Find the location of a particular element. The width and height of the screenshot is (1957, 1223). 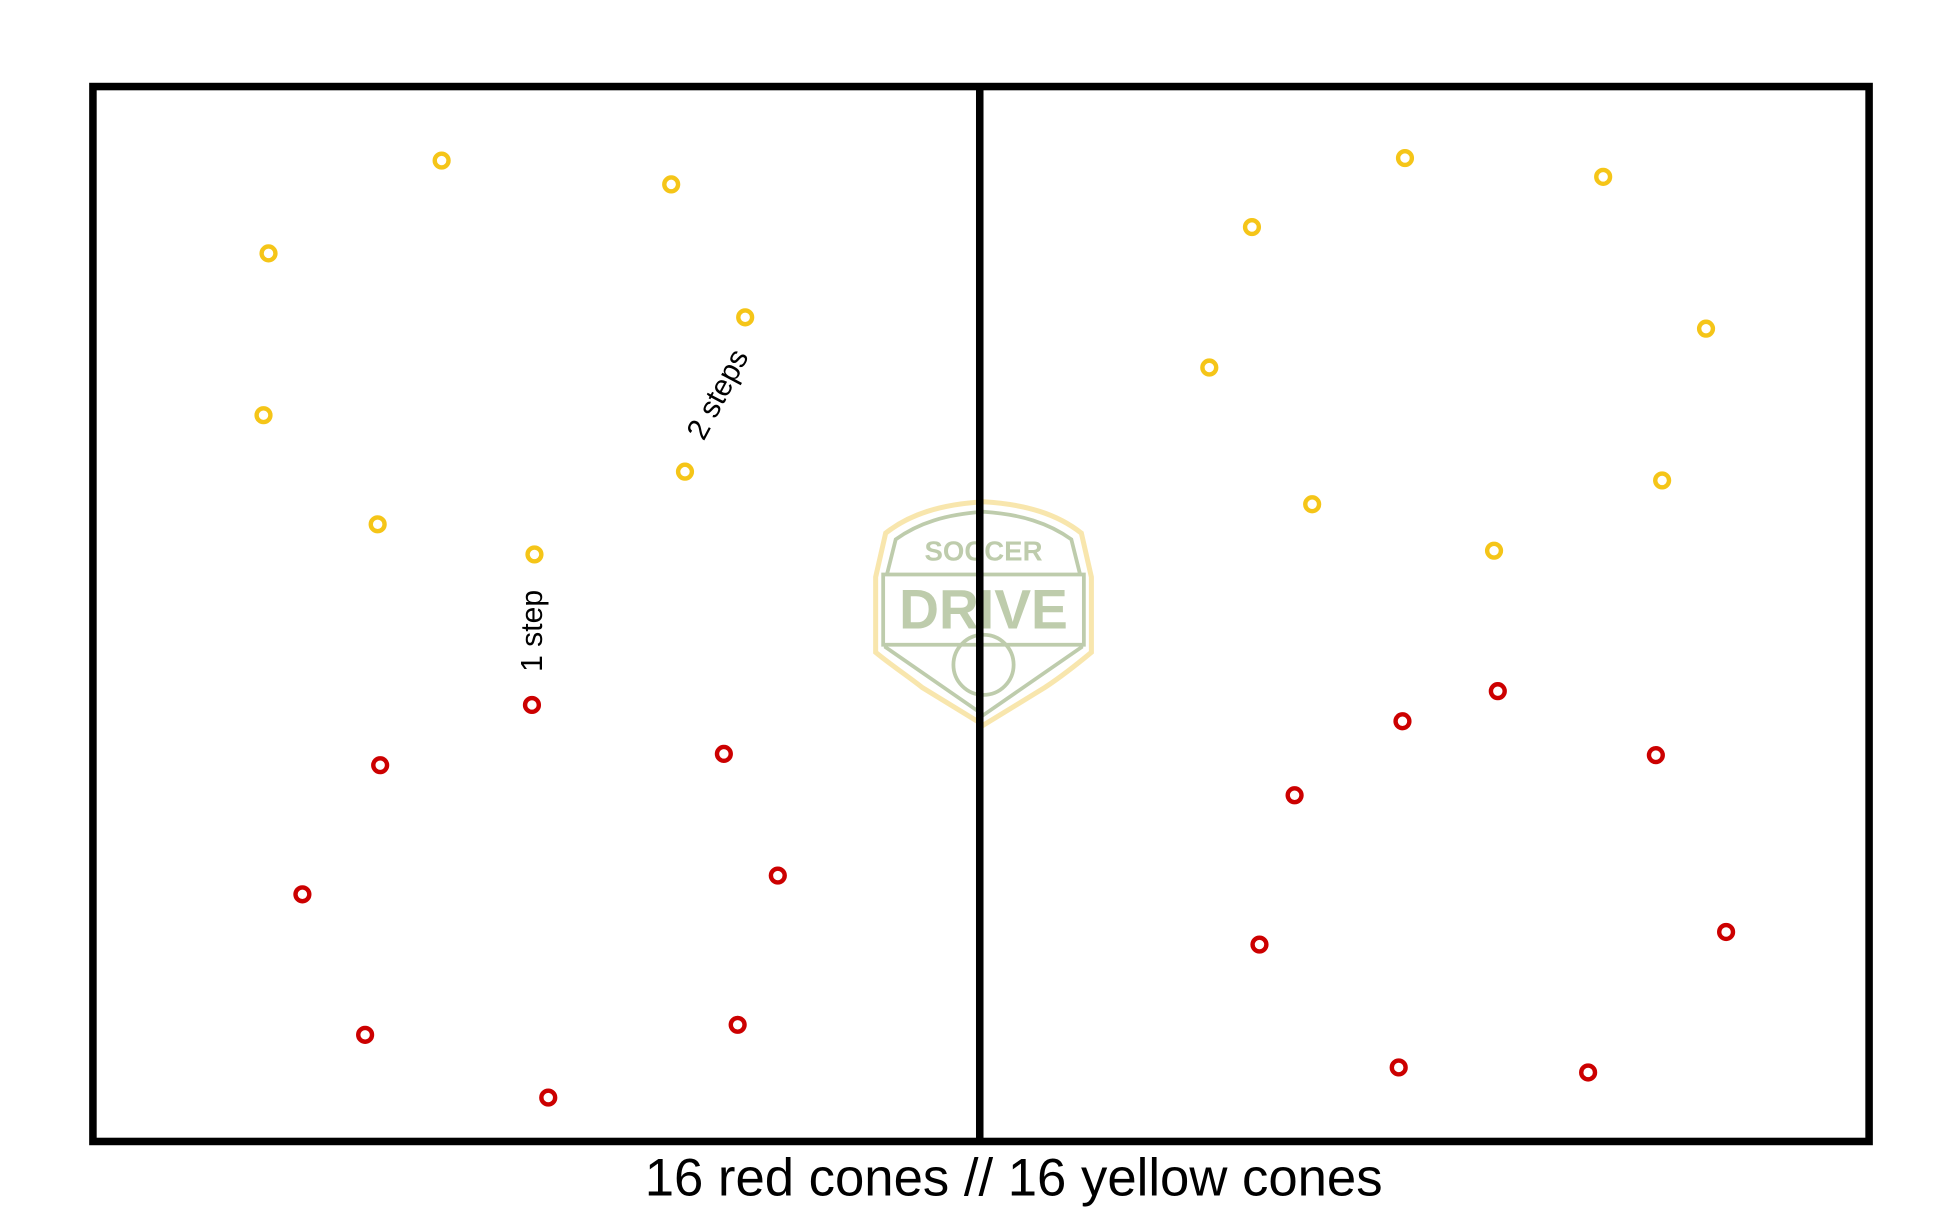

caption: 16 red cones // 16 yellow cones is located at coordinates (1014, 1177).